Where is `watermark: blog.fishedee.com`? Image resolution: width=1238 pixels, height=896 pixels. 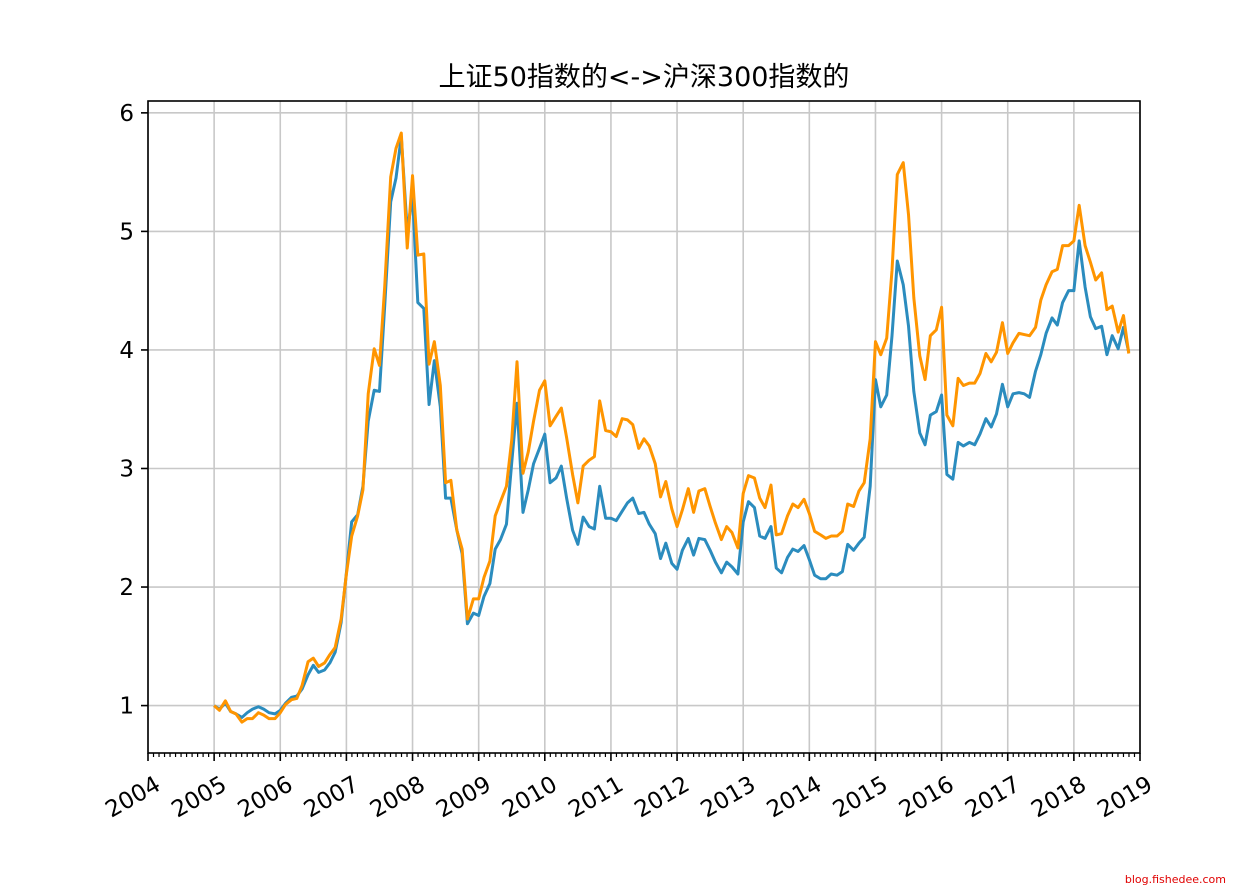 watermark: blog.fishedee.com is located at coordinates (1175, 879).